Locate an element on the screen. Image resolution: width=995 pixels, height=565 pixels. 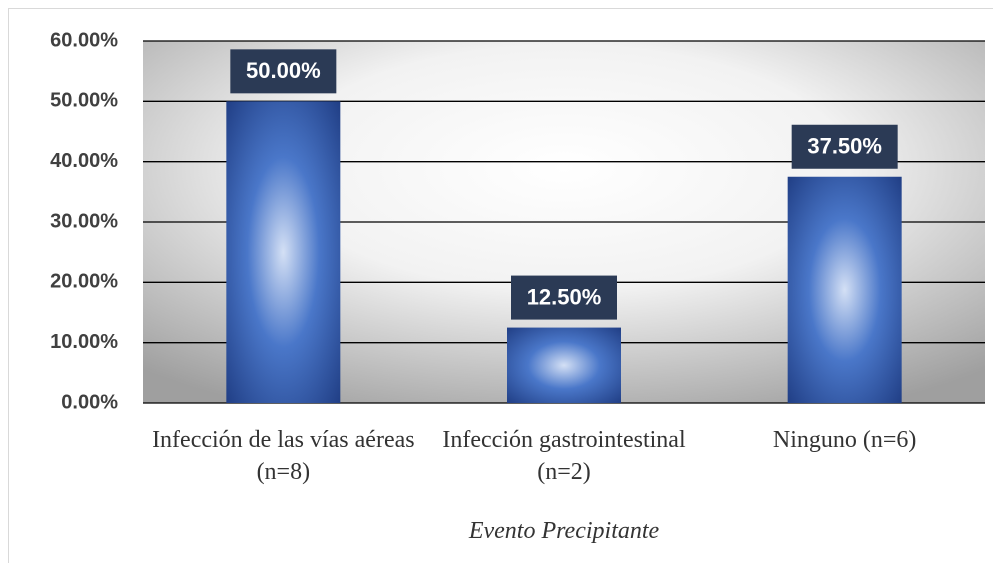
data-label: 50.00% is located at coordinates (283, 70).